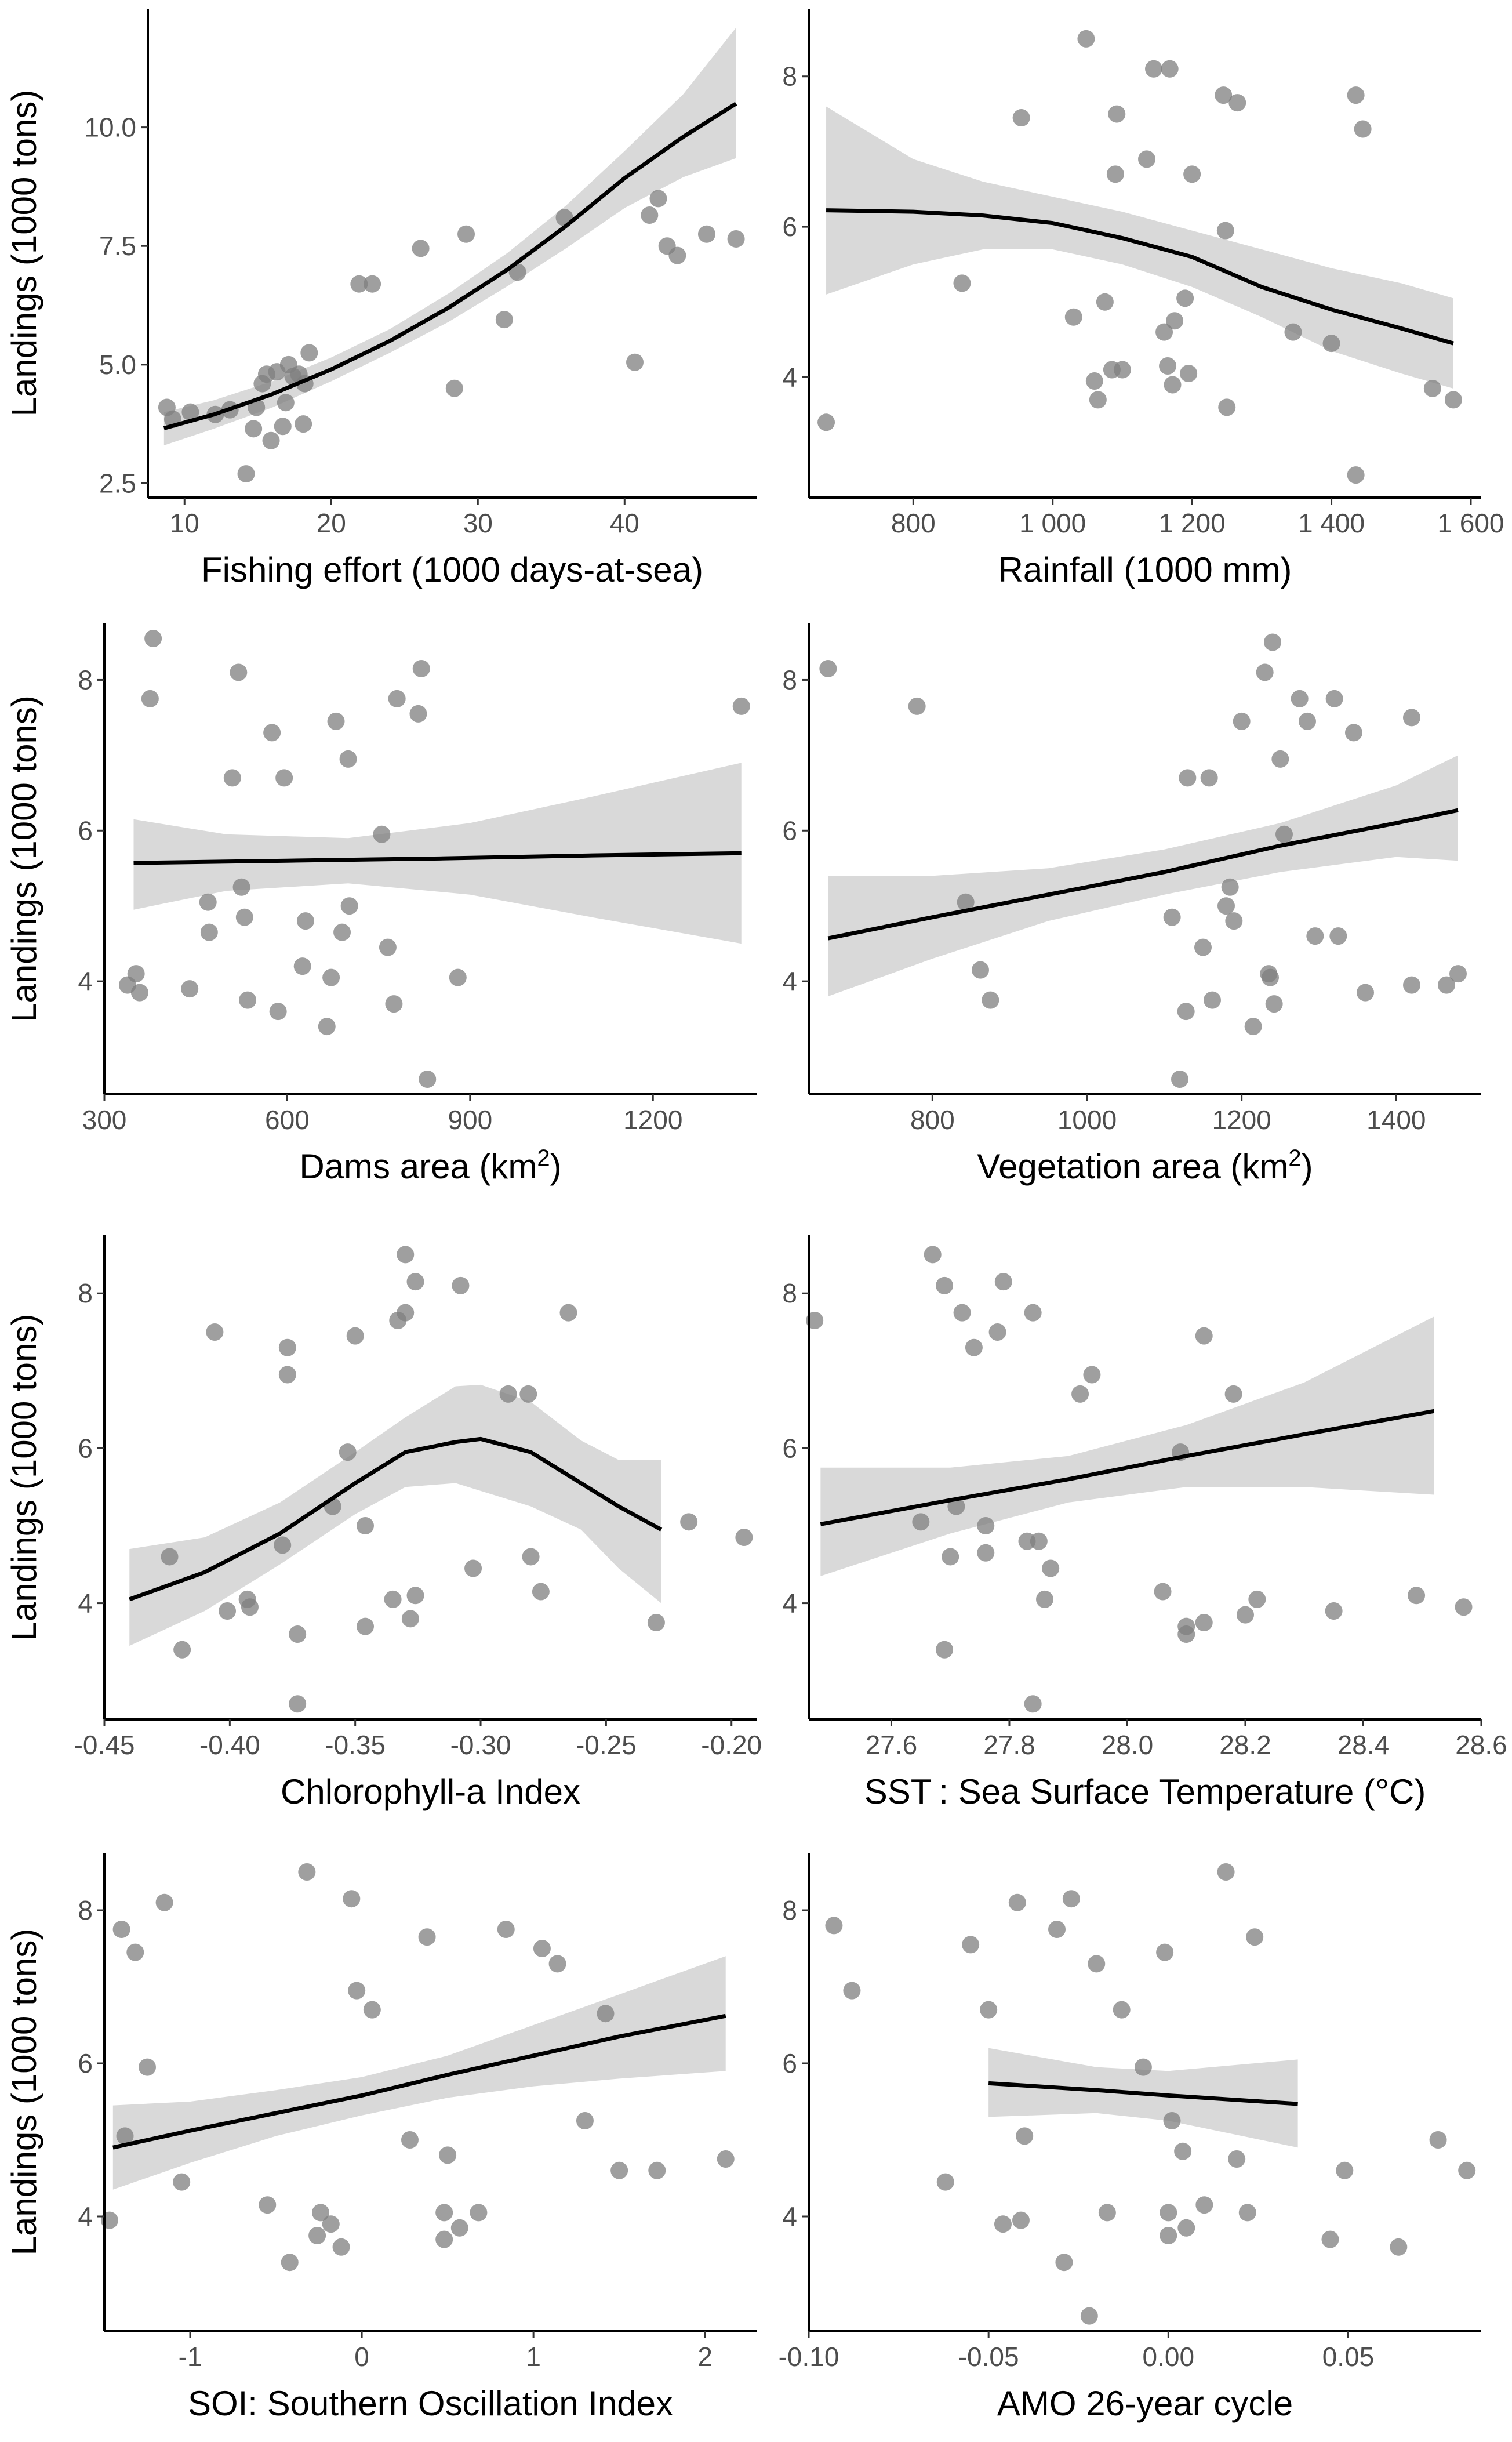 The image size is (1512, 2442). What do you see at coordinates (480, 1745) in the screenshot?
I see `x-tick-label: -0.30` at bounding box center [480, 1745].